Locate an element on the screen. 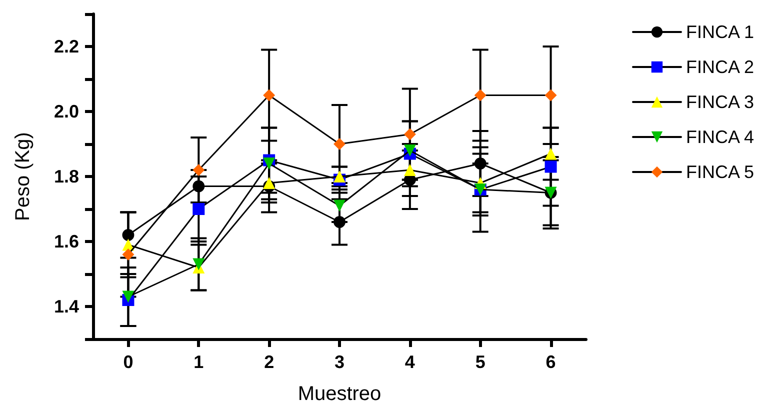 This screenshot has height=414, width=778. y-tick-label: 2.0 is located at coordinates (66, 112).